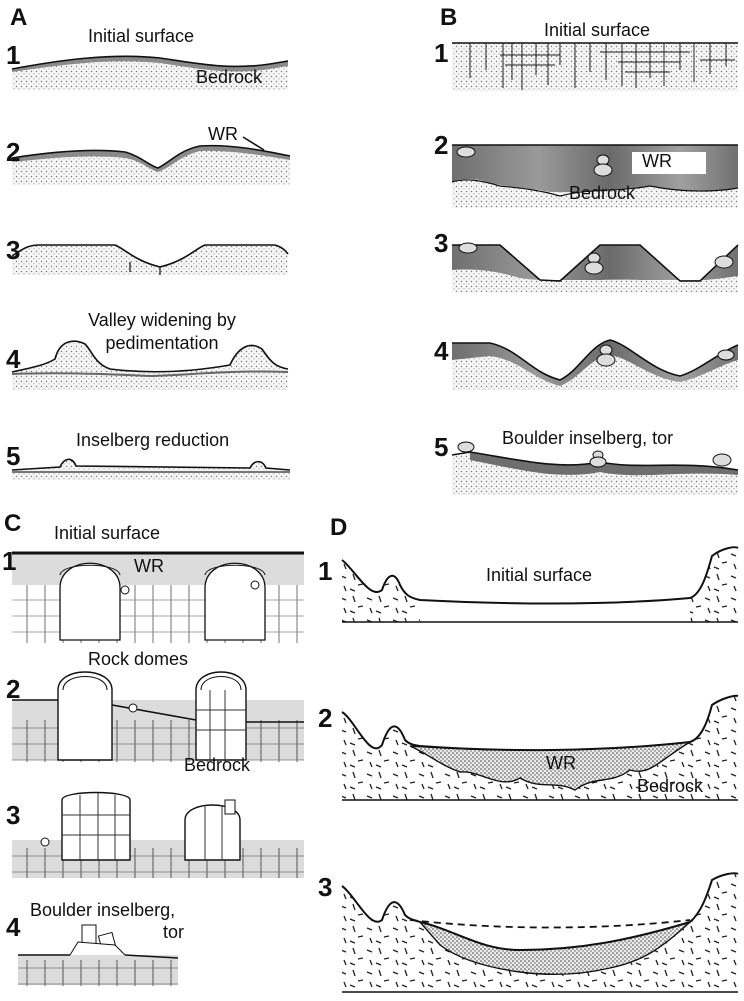 The width and height of the screenshot is (744, 1001). Describe the element at coordinates (595, 364) in the screenshot. I see `panel-b-step-4-profile` at that location.